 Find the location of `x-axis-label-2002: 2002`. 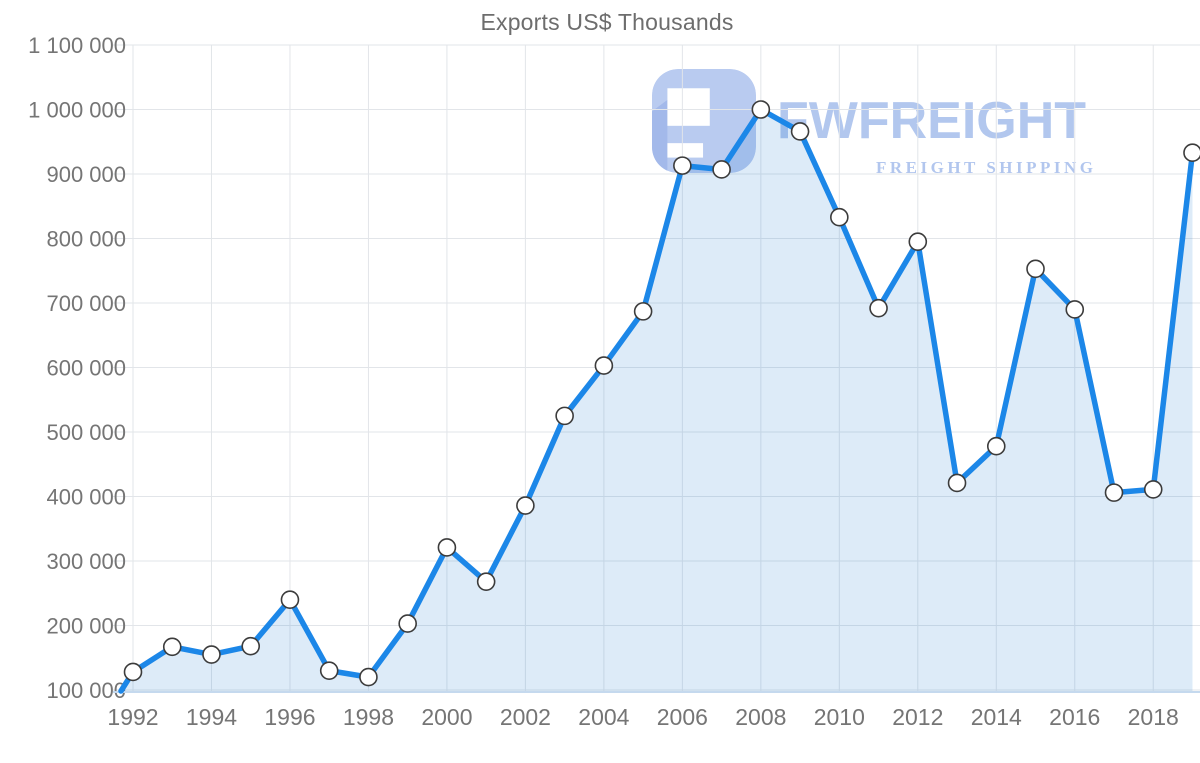

x-axis-label-2002: 2002 is located at coordinates (525, 717).